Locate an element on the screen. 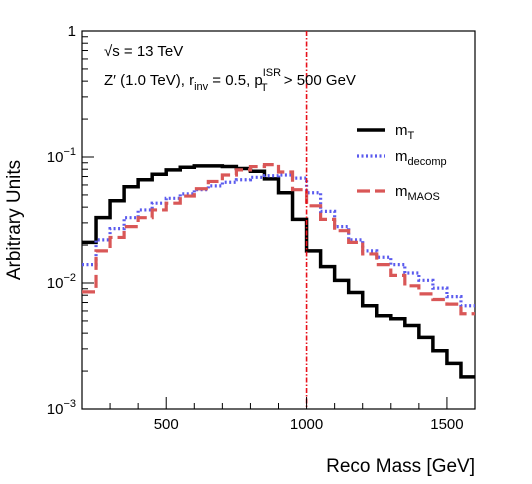 The height and width of the screenshot is (484, 532). annotation-energy: √s = 13 TeV is located at coordinates (143, 51).